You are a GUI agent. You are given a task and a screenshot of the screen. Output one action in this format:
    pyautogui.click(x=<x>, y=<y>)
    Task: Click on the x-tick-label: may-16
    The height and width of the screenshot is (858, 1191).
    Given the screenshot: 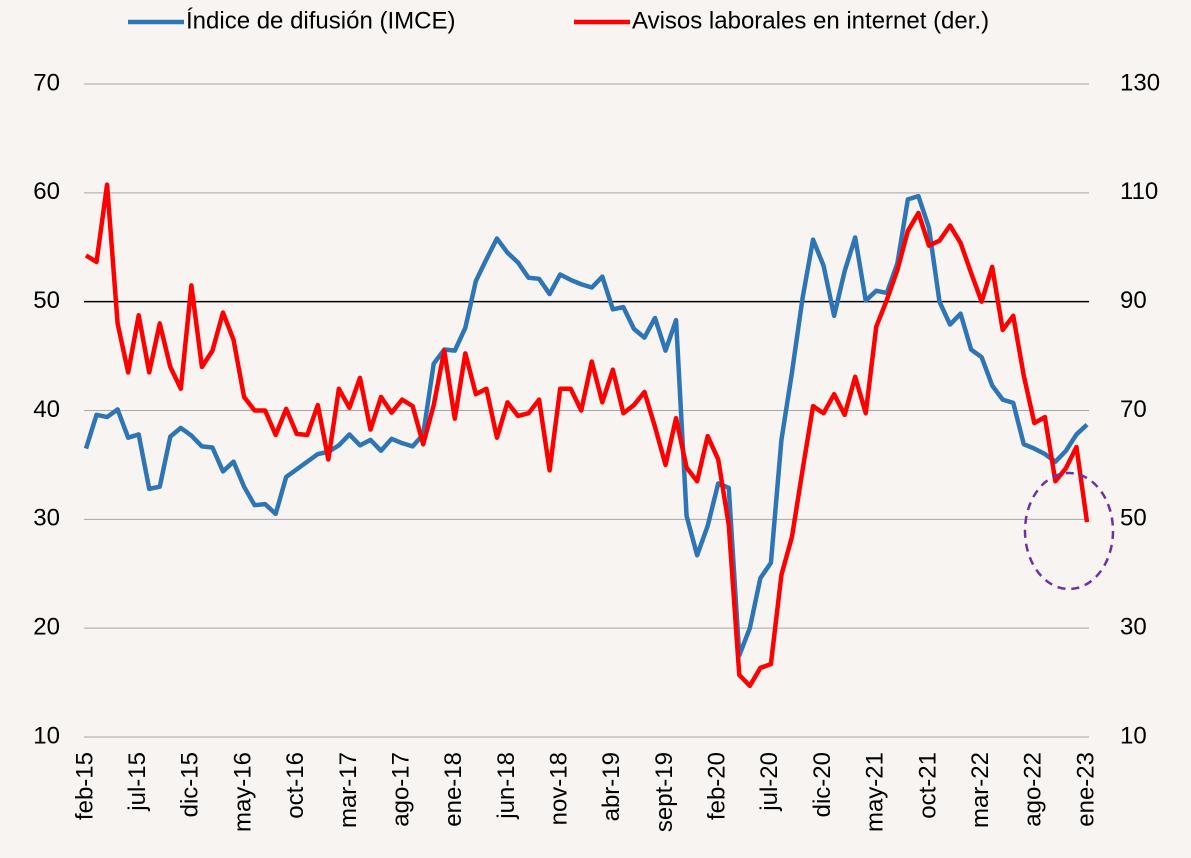 What is the action you would take?
    pyautogui.click(x=242, y=792)
    